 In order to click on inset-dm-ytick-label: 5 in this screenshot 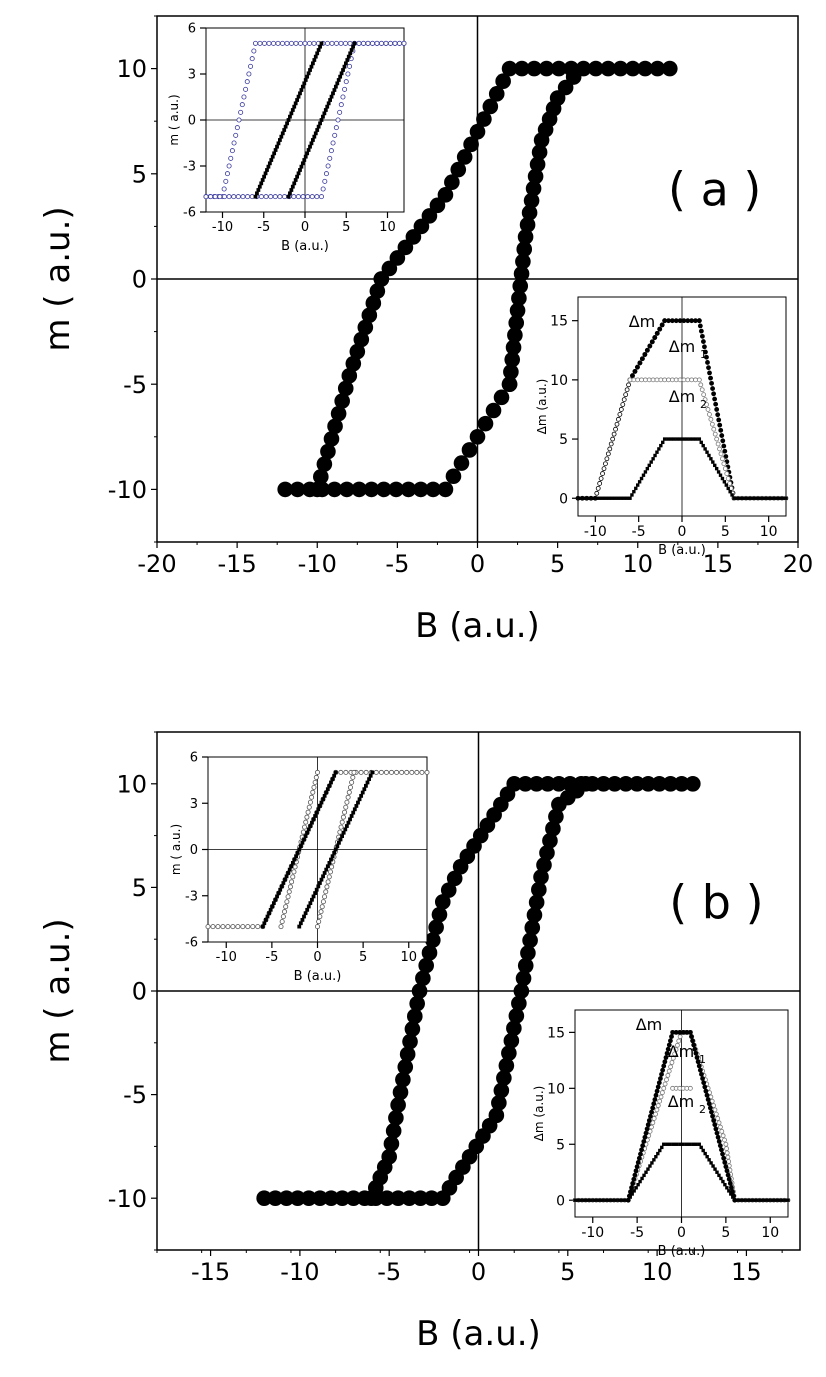, I will do `click(560, 1145)`.